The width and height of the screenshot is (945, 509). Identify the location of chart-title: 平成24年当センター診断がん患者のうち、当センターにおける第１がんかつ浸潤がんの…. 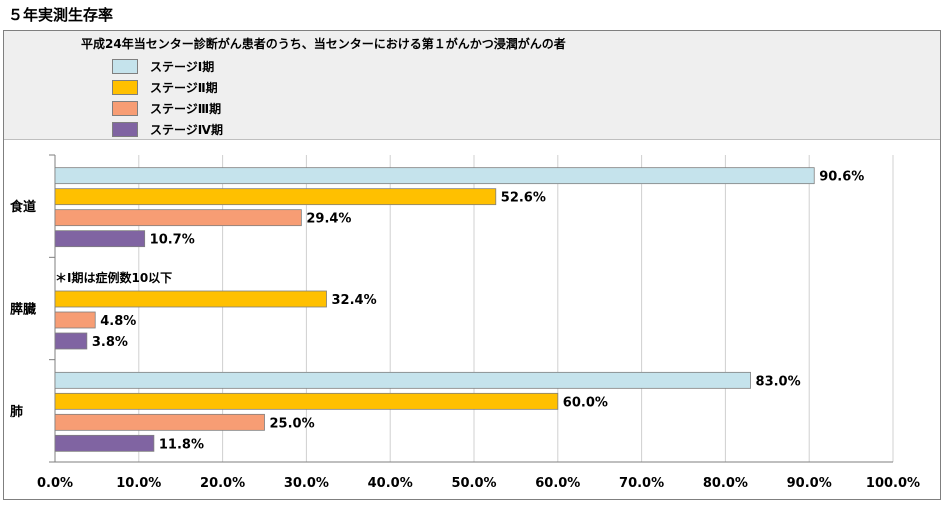
(323, 44).